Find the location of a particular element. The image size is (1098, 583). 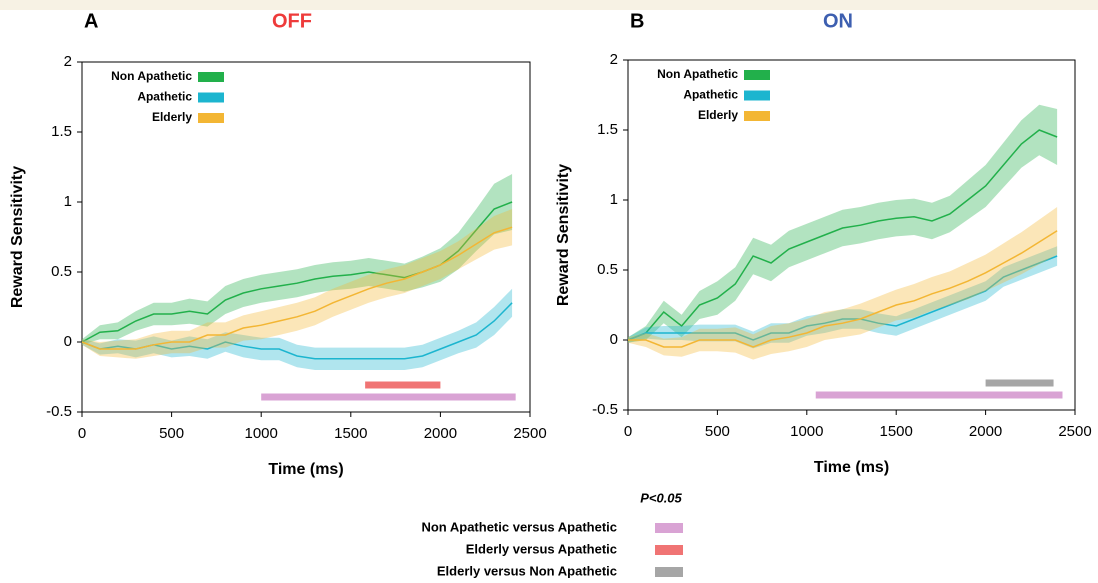

panel-letter: A is located at coordinates (91, 21).